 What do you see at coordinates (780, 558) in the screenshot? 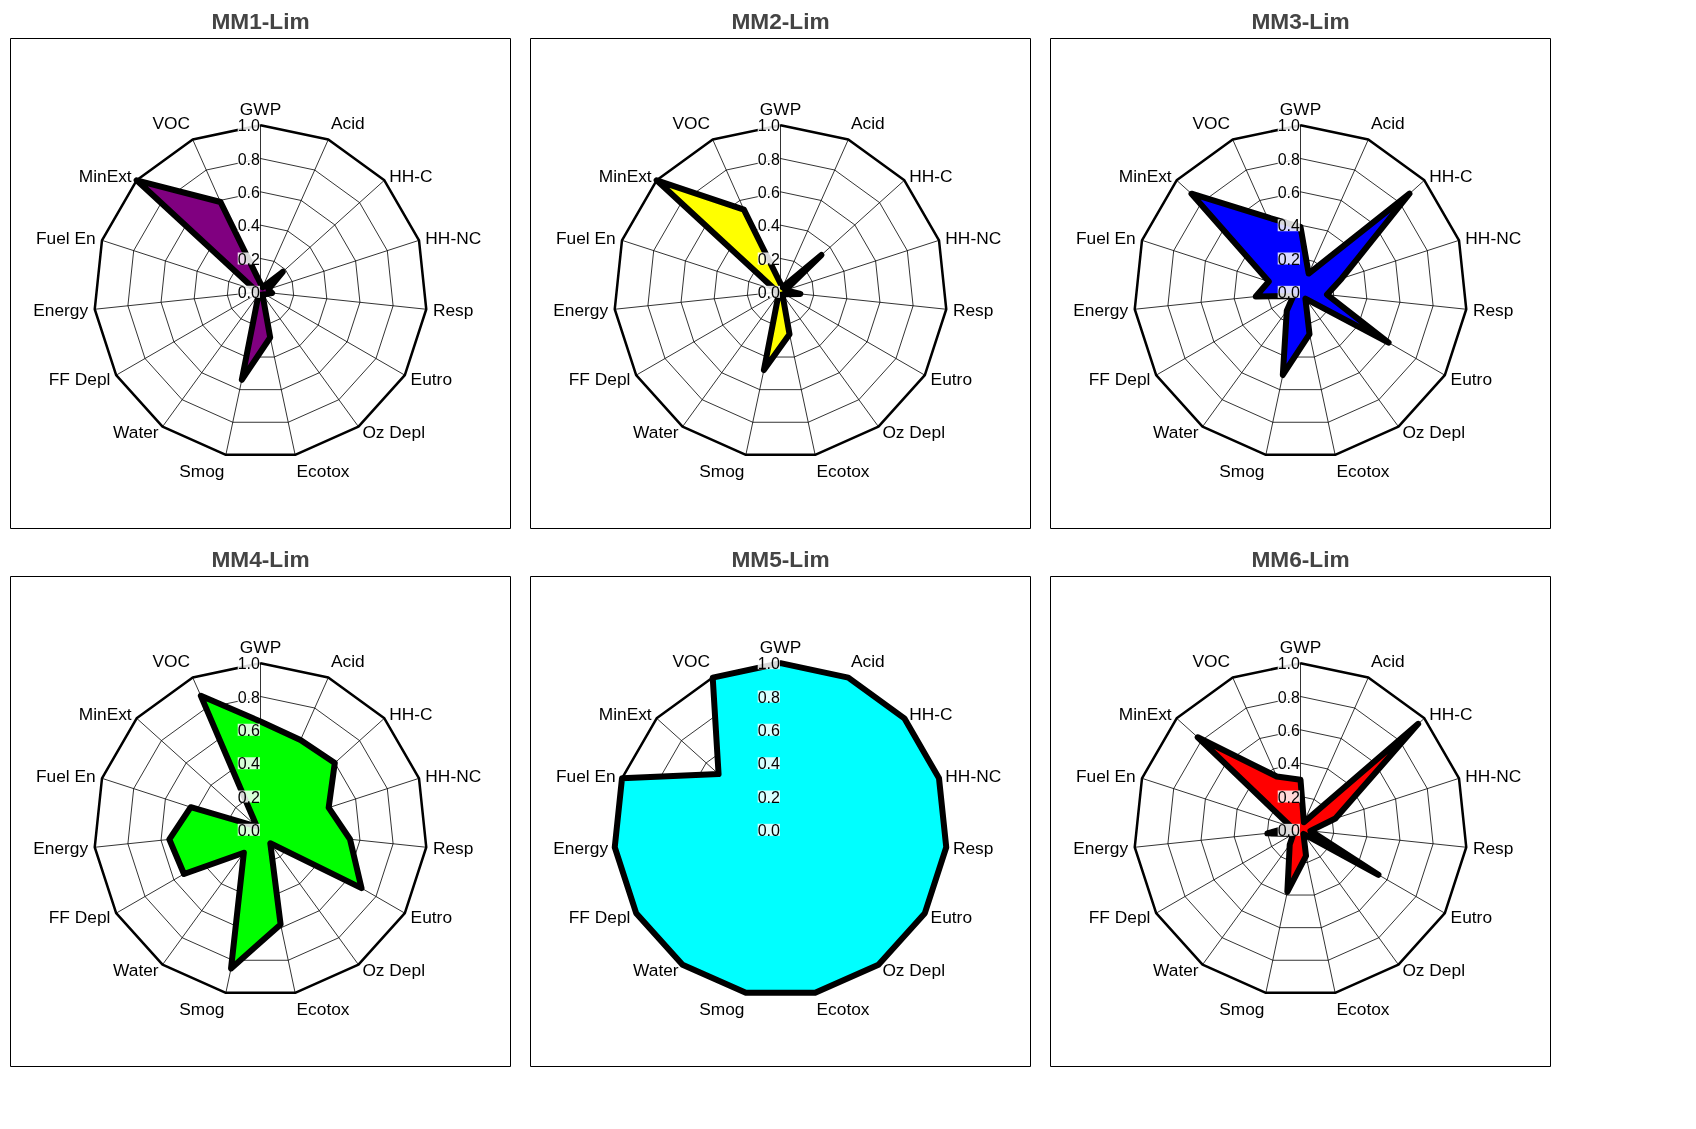
I see `chart-title: MM5-Lim` at bounding box center [780, 558].